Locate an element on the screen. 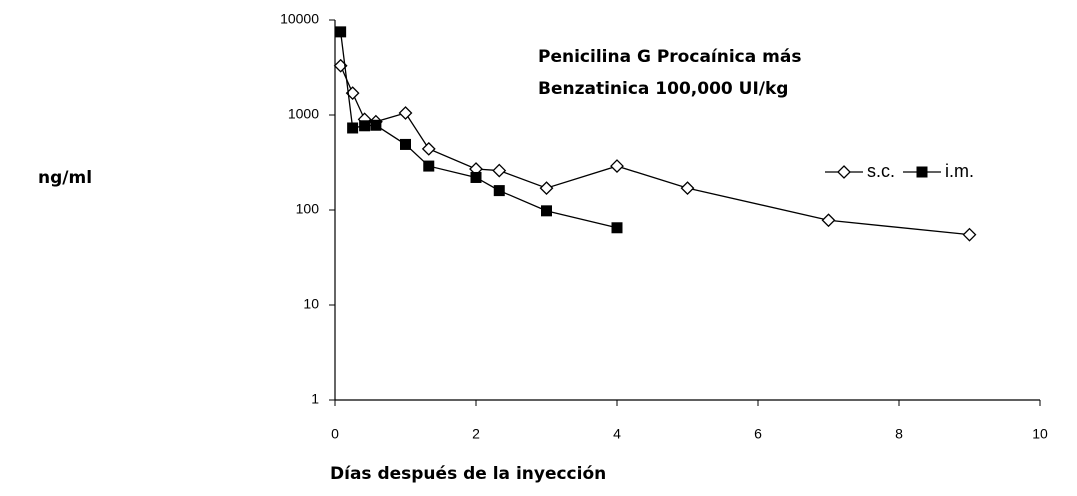 This screenshot has width=1077, height=496. x-tick-label: 10 is located at coordinates (1040, 434).